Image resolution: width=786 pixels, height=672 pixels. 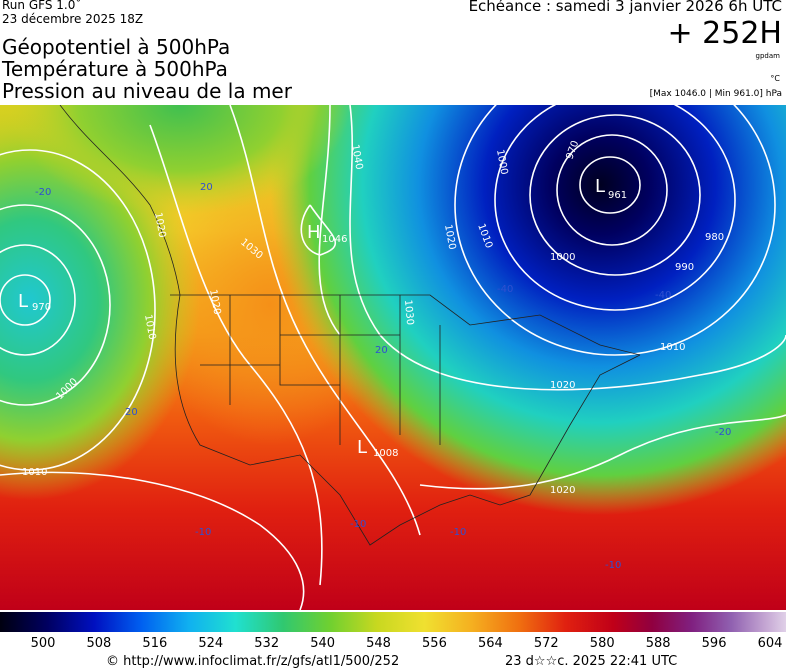 I want to click on lead-time: + 252H, so click(x=725, y=33).